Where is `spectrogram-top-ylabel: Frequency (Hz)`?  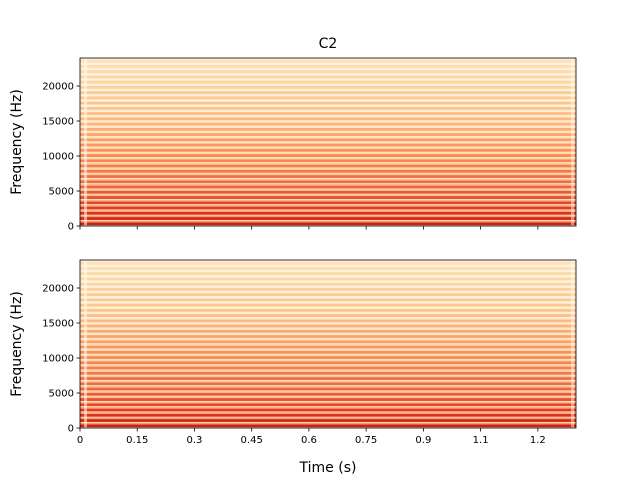 spectrogram-top-ylabel: Frequency (Hz) is located at coordinates (17, 142).